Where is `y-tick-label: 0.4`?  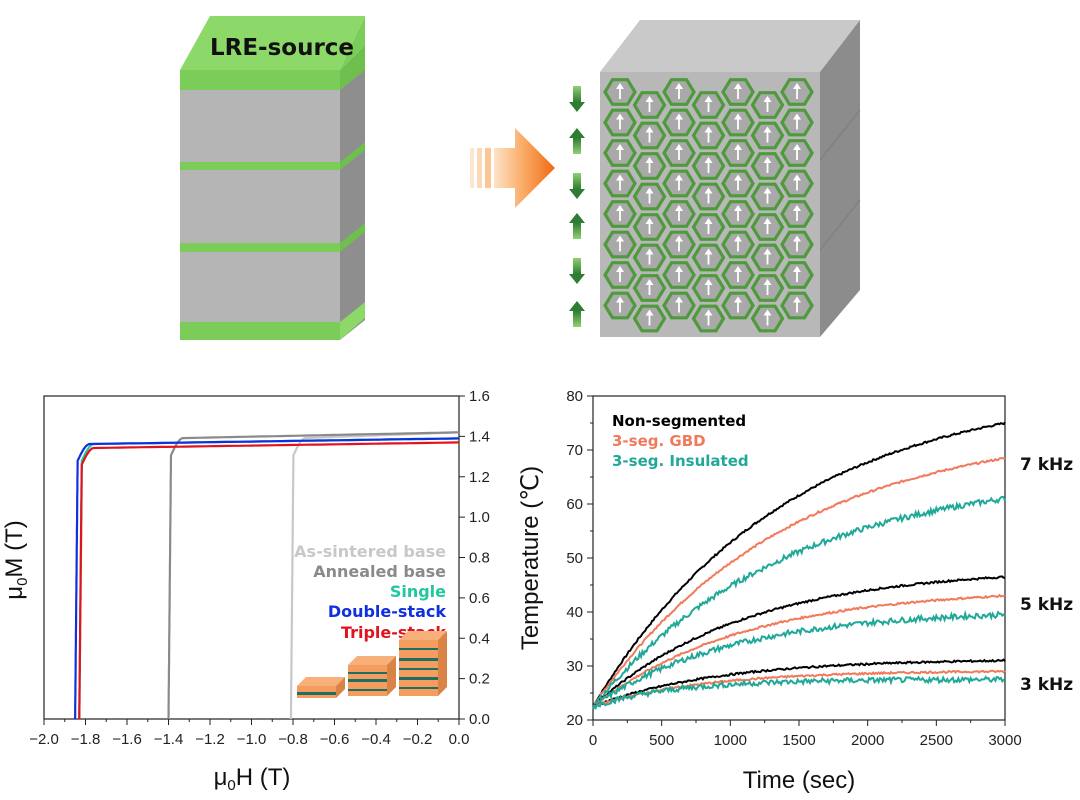
y-tick-label: 0.4 is located at coordinates (479, 638).